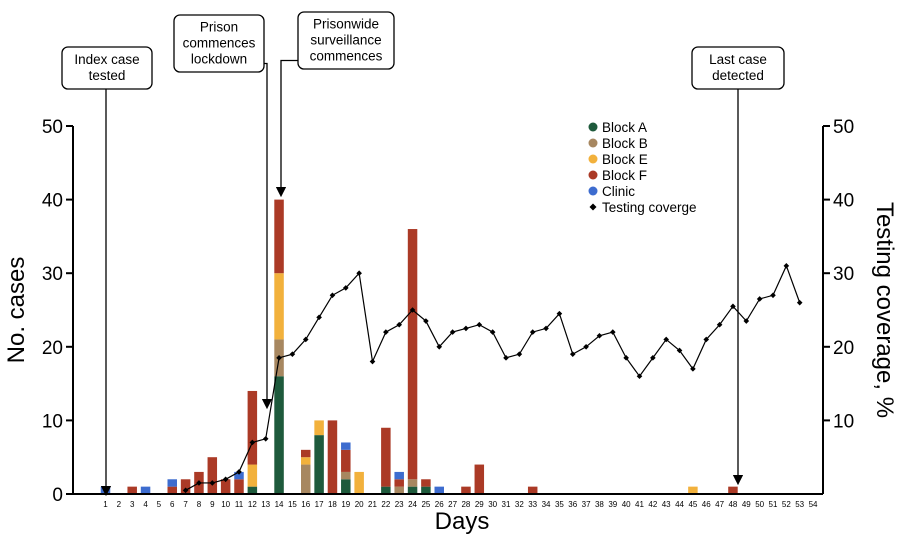 The width and height of the screenshot is (900, 535). What do you see at coordinates (425, 504) in the screenshot?
I see `x-tick-label: 25` at bounding box center [425, 504].